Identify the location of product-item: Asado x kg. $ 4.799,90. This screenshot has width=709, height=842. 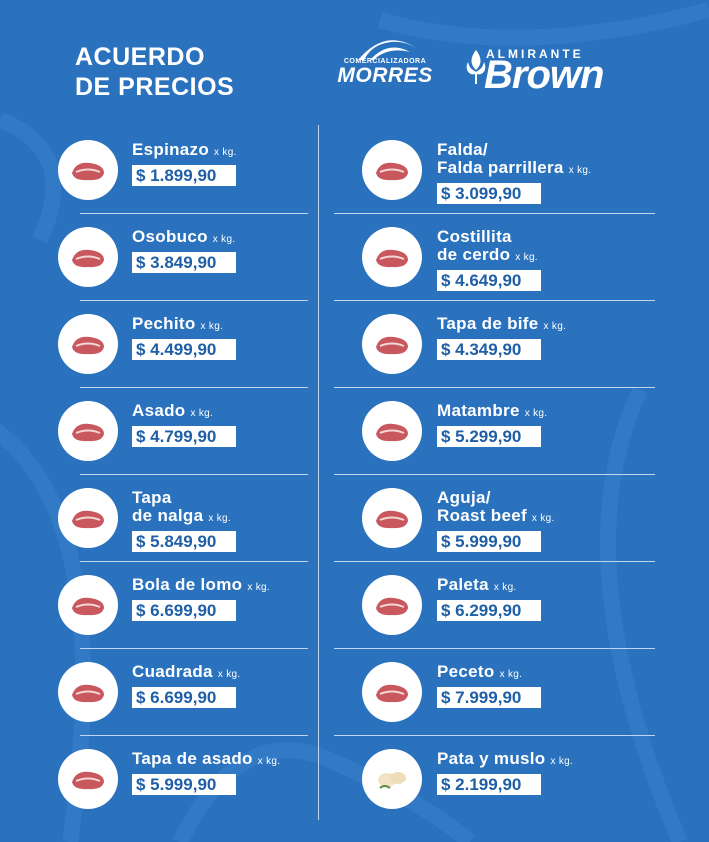
(183, 431).